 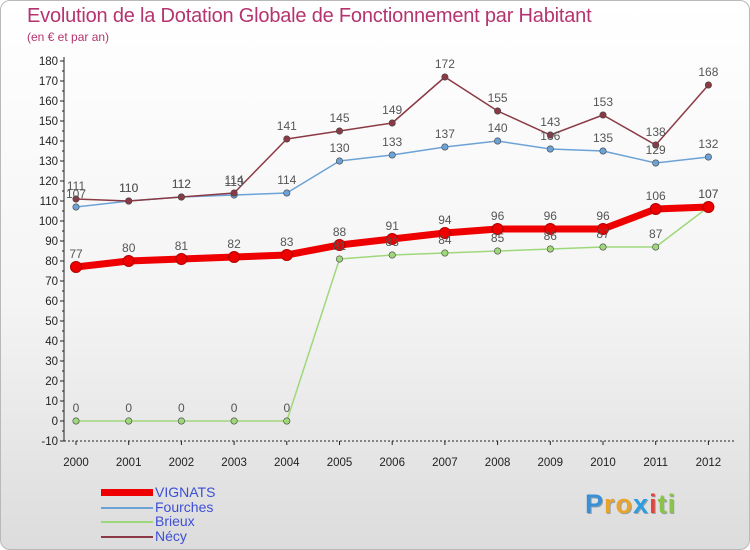 What do you see at coordinates (393, 226) in the screenshot?
I see `data-label-vignats: 91` at bounding box center [393, 226].